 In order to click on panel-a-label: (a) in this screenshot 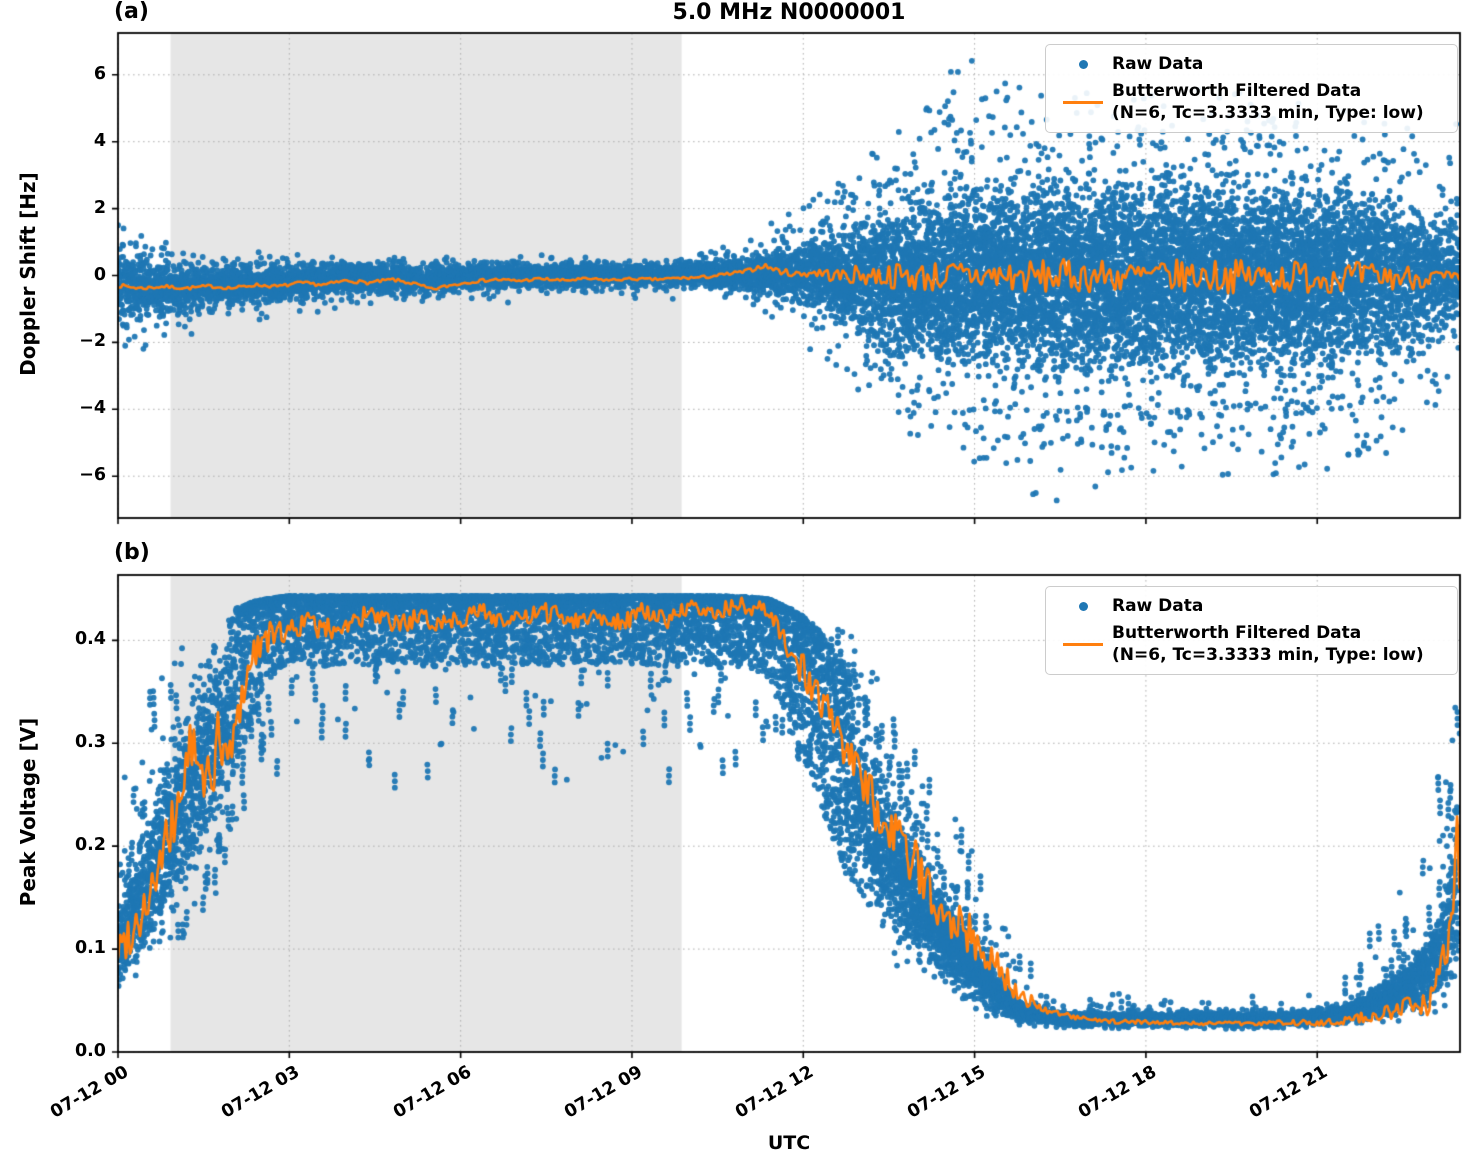, I will do `click(131, 12)`.